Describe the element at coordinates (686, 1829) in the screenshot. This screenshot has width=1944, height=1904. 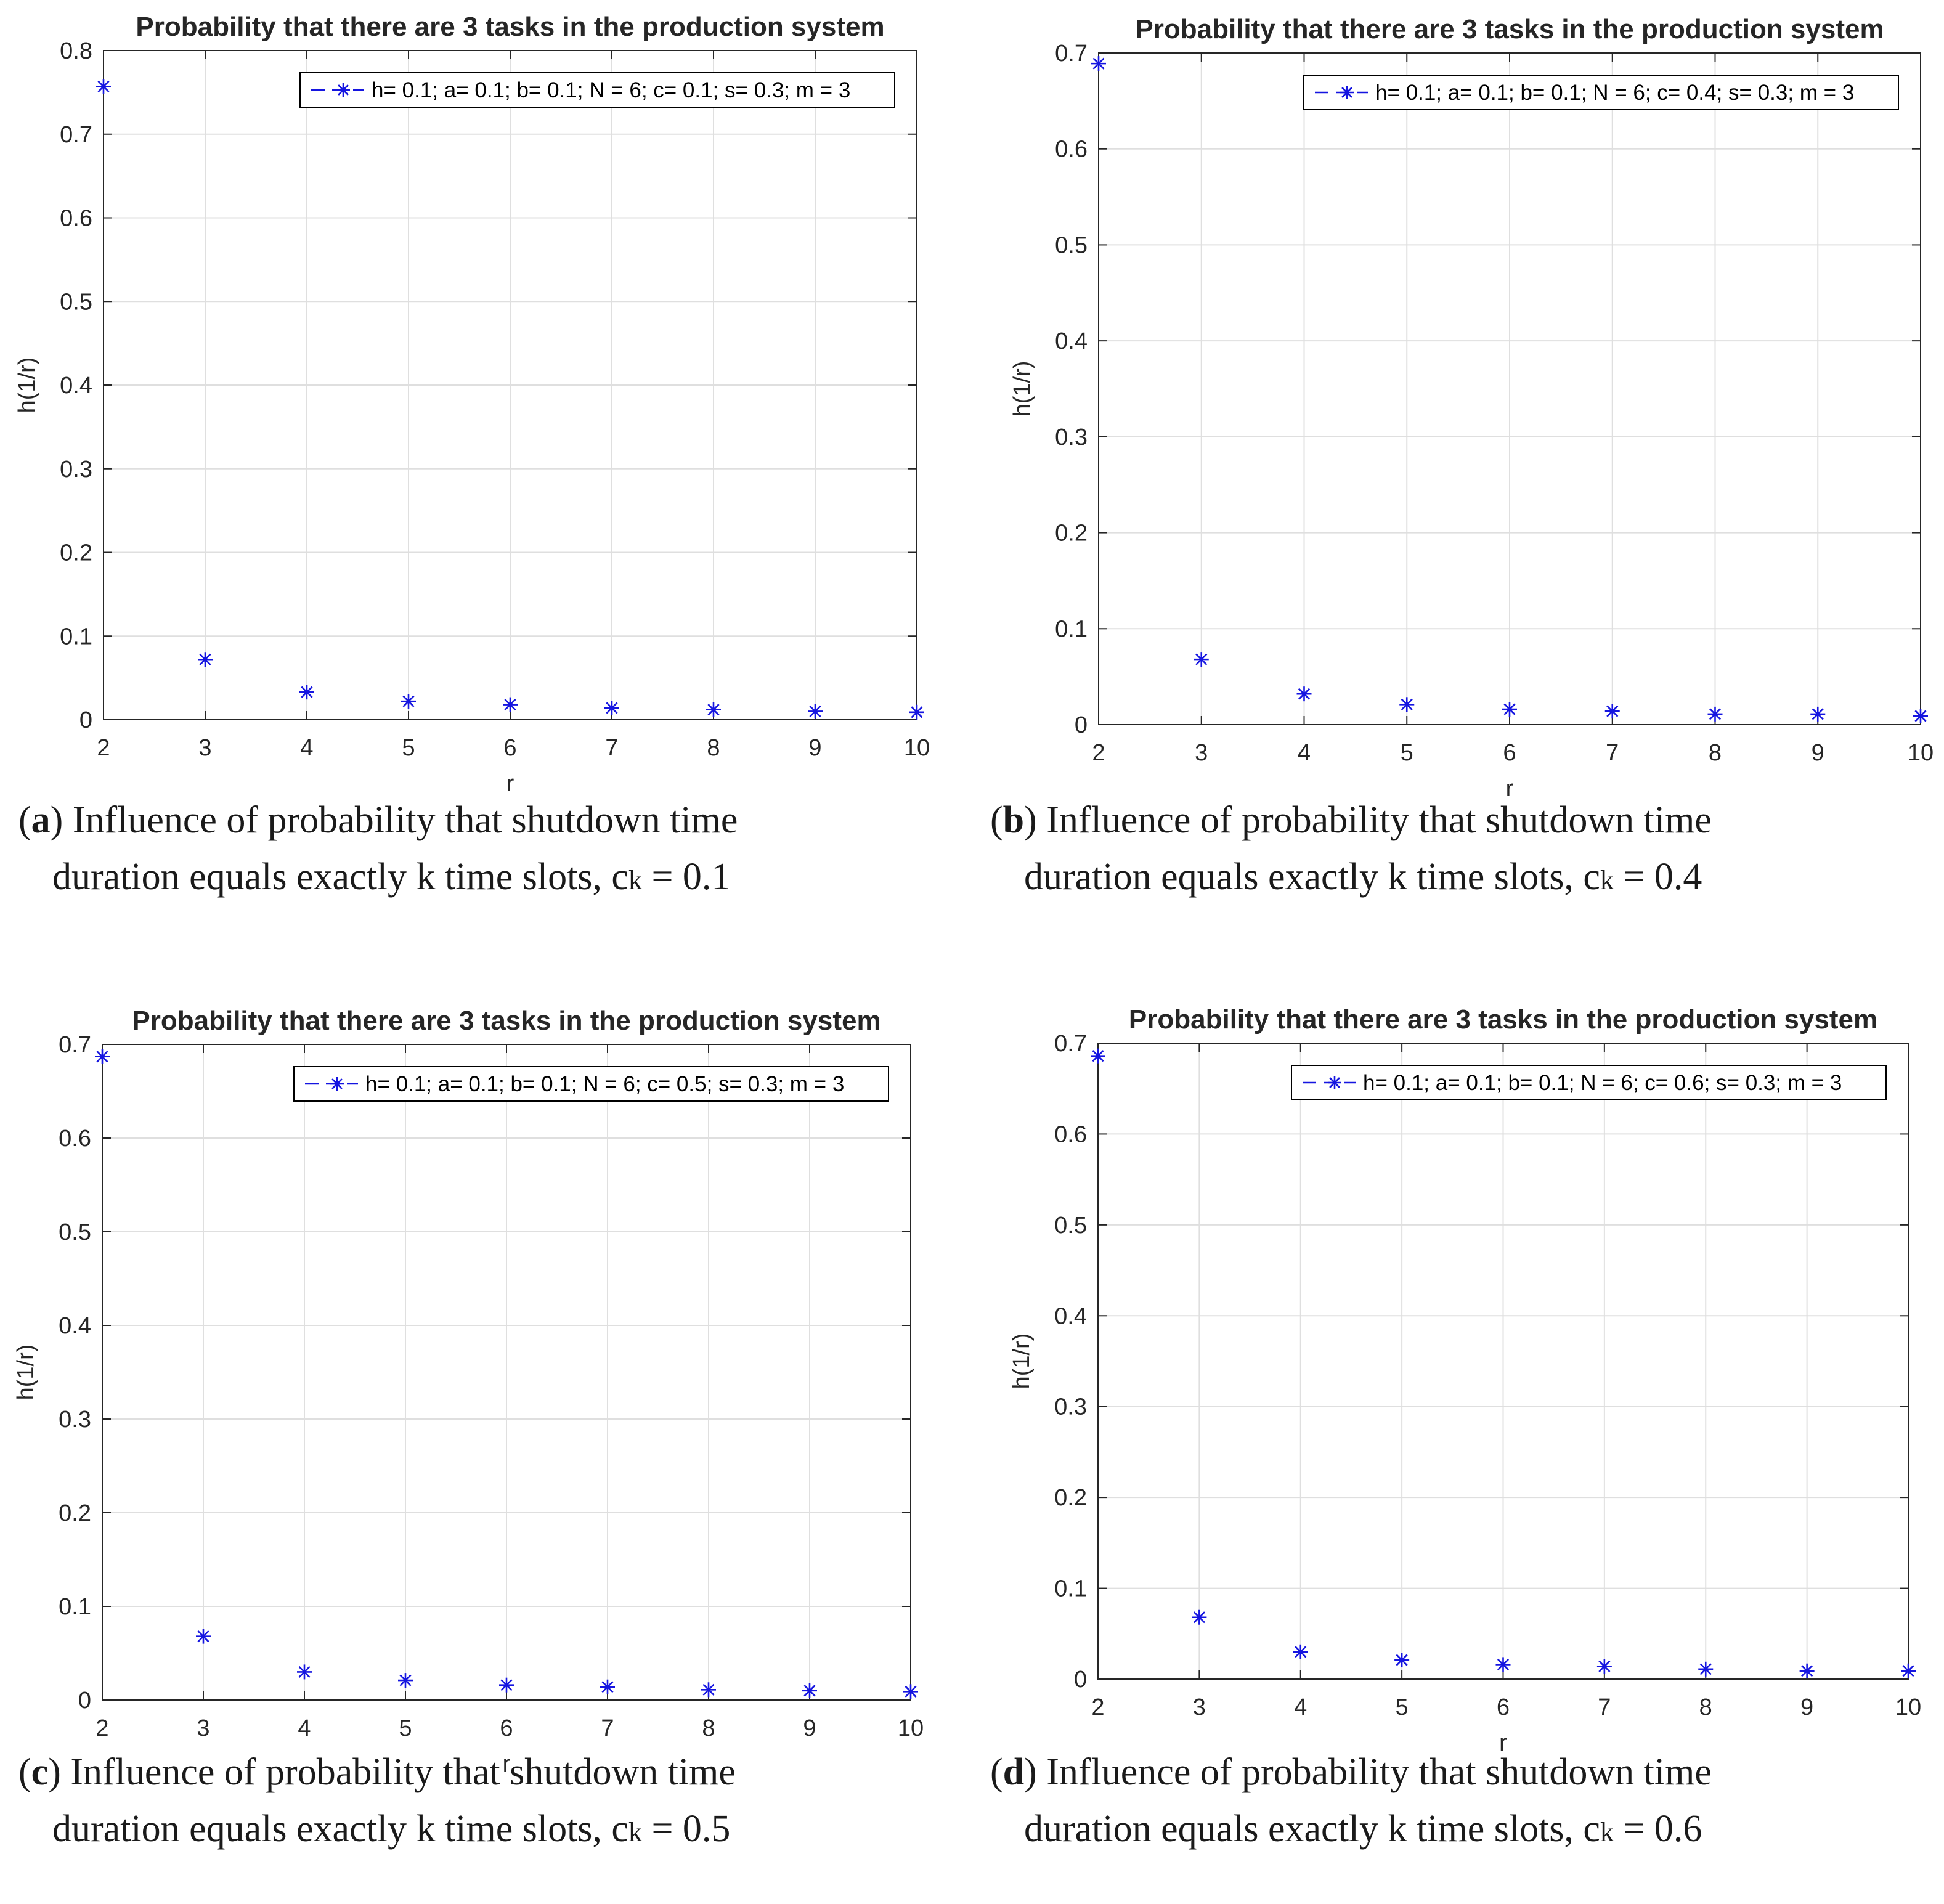
I see `caption-value: = 0.5` at that location.